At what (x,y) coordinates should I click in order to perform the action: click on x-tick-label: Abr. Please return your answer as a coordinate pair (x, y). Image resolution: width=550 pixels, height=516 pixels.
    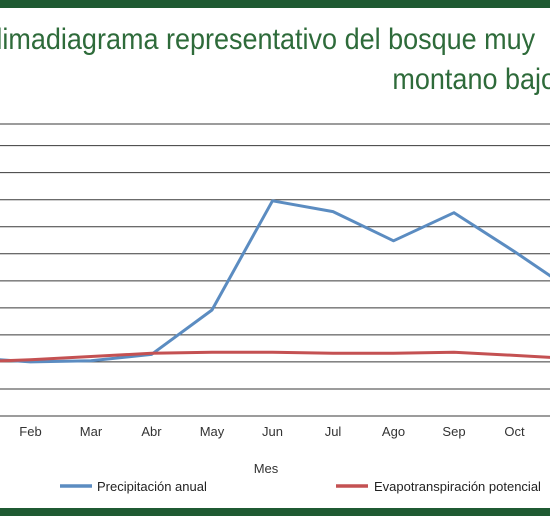
    Looking at the image, I should click on (151, 431).